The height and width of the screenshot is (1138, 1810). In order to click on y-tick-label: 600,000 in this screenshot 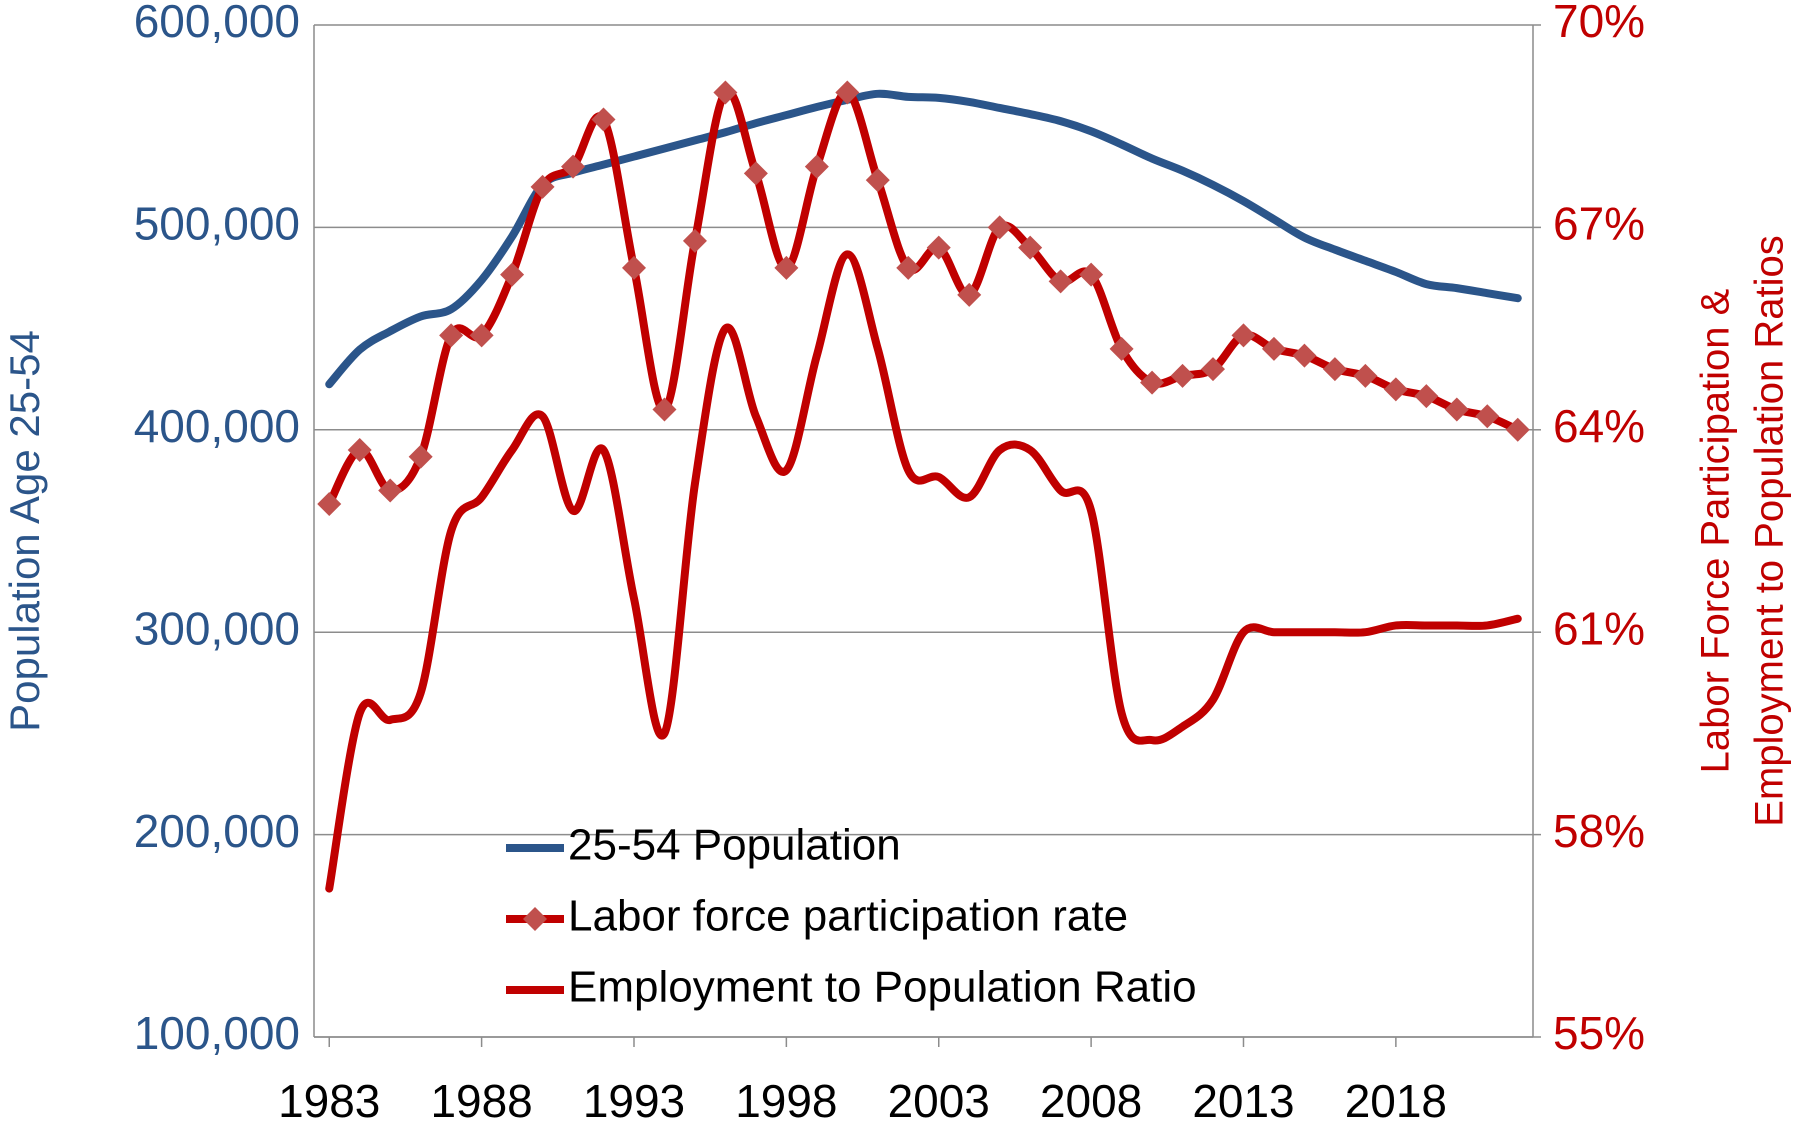, I will do `click(217, 23)`.